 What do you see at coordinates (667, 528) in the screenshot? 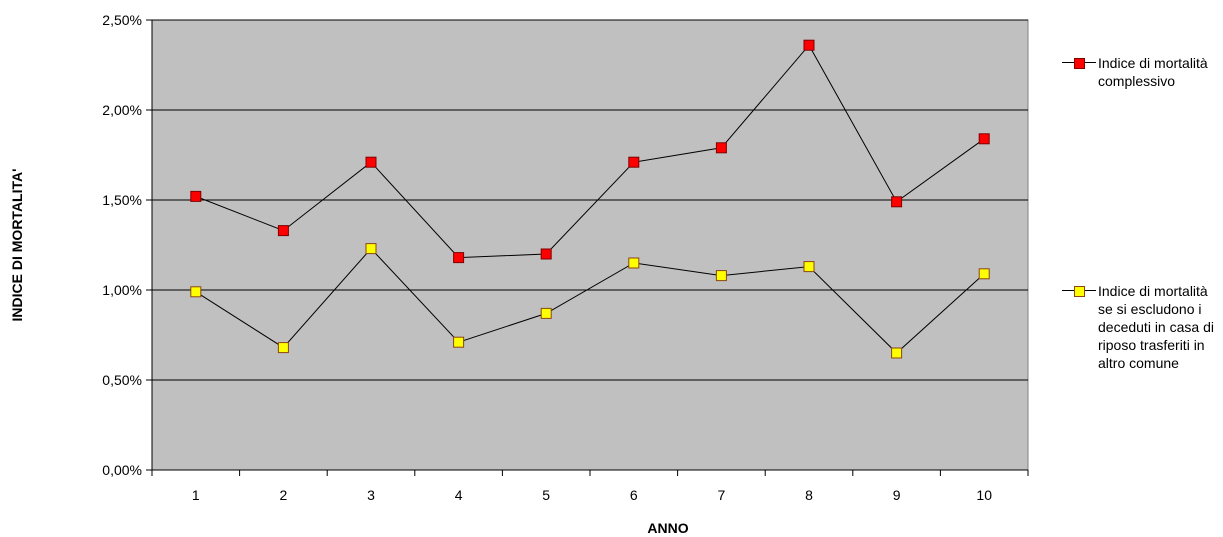
I see `x-axis-title: ANNO` at bounding box center [667, 528].